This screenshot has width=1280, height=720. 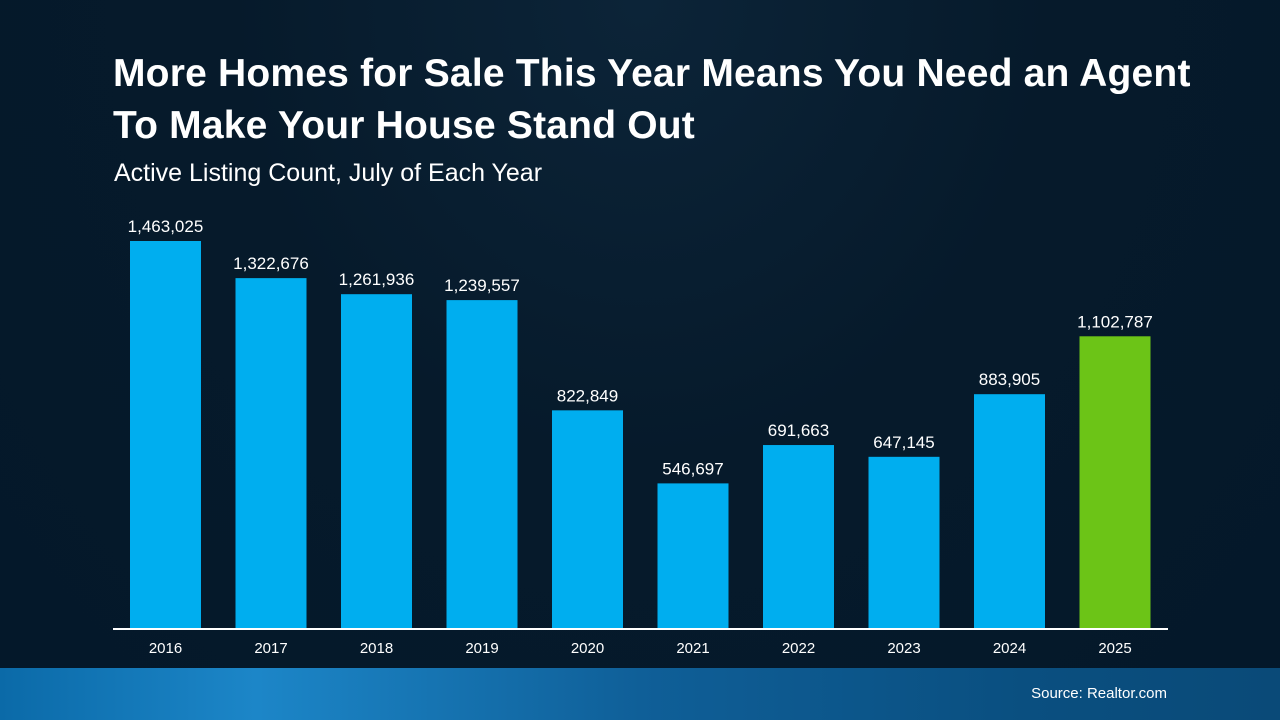 I want to click on tick-label-2023: 2023, so click(x=903, y=648).